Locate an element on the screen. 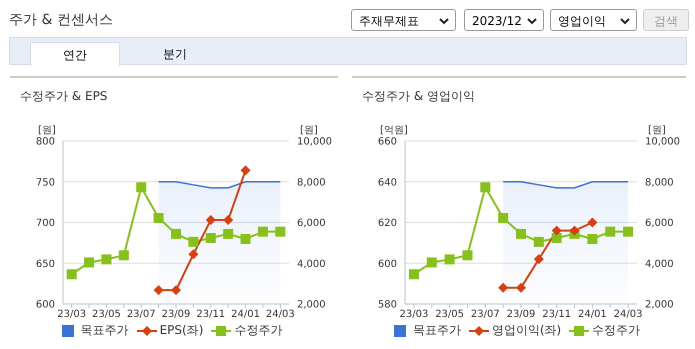 This screenshot has width=695, height=349. dropdown-field: 영업이익 is located at coordinates (593, 20).